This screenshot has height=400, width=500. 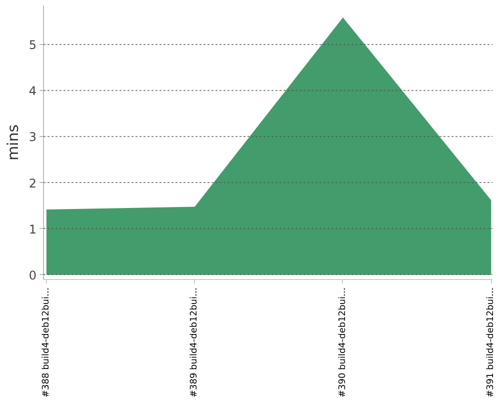 I want to click on y-tick-label: 3, so click(x=32, y=137).